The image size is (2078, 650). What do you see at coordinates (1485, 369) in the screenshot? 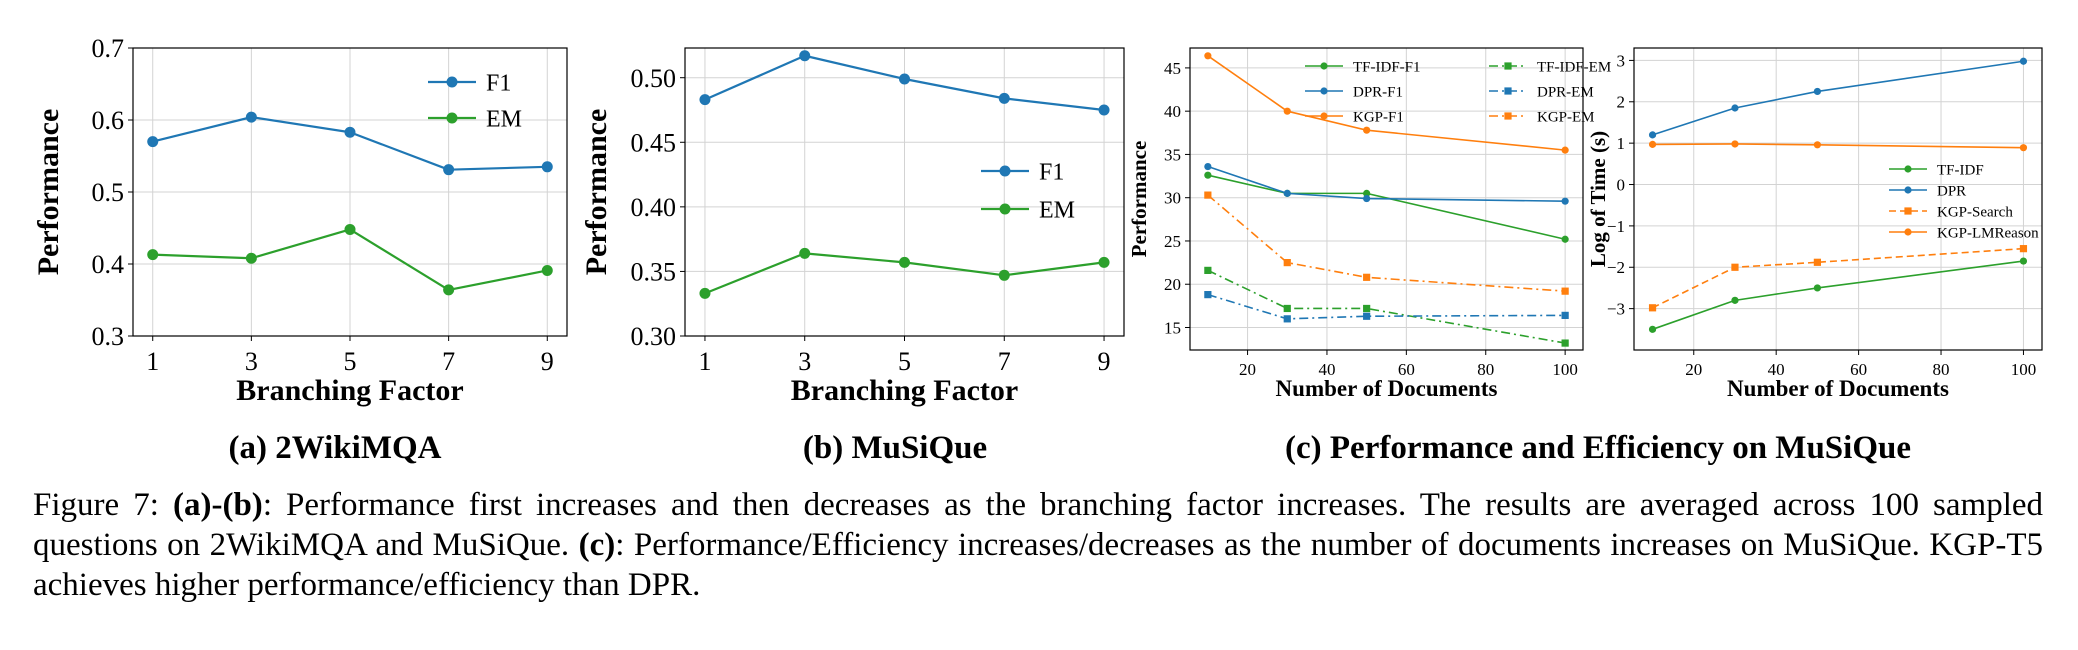
I see `x-tick-label: 80` at bounding box center [1485, 369].